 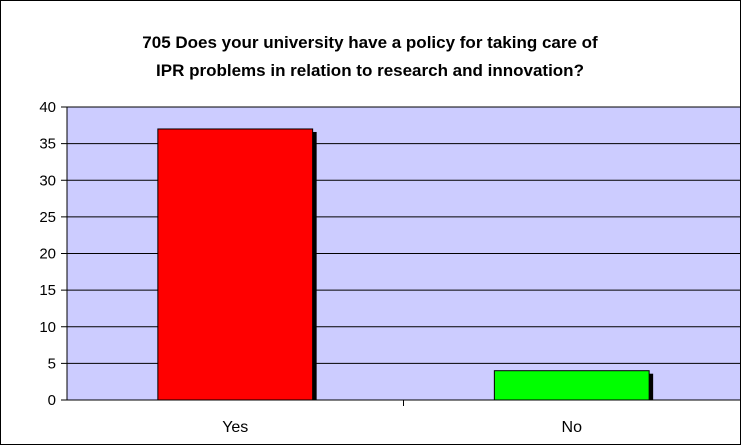 What do you see at coordinates (47, 107) in the screenshot?
I see `y-tick-label: 40` at bounding box center [47, 107].